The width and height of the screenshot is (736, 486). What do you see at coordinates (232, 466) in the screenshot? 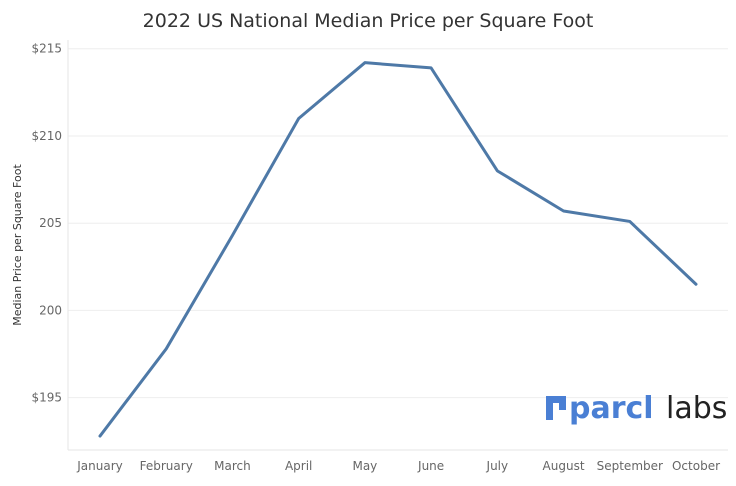
I see `x-tick-label: March` at bounding box center [232, 466].